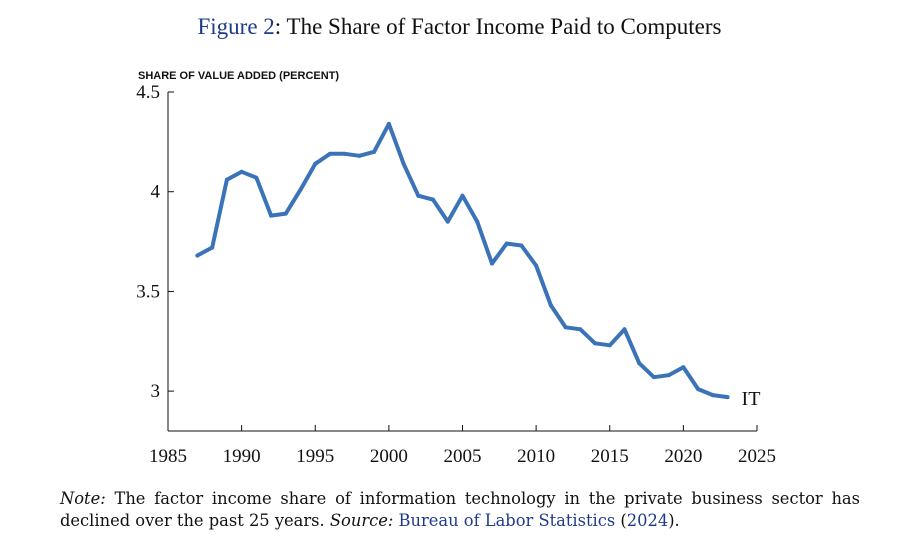  I want to click on x-tick-label: 2000, so click(389, 456).